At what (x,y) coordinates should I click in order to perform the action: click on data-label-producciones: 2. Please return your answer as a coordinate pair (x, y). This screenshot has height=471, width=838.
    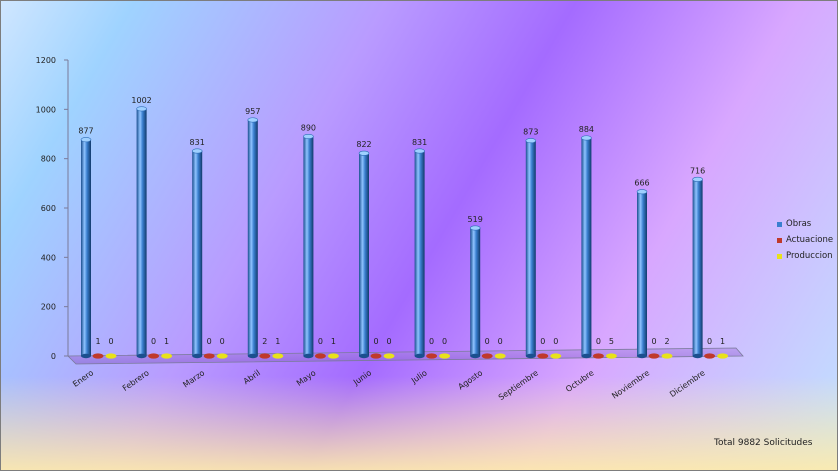
    Looking at the image, I should click on (666, 341).